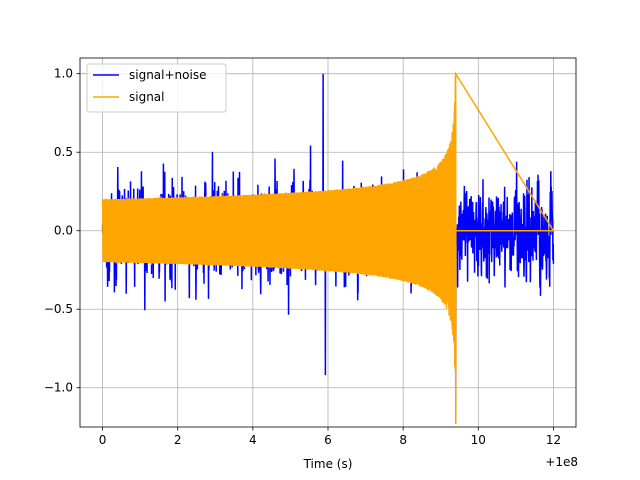 The height and width of the screenshot is (480, 640). Describe the element at coordinates (328, 440) in the screenshot. I see `x-tick-label: 6` at that location.